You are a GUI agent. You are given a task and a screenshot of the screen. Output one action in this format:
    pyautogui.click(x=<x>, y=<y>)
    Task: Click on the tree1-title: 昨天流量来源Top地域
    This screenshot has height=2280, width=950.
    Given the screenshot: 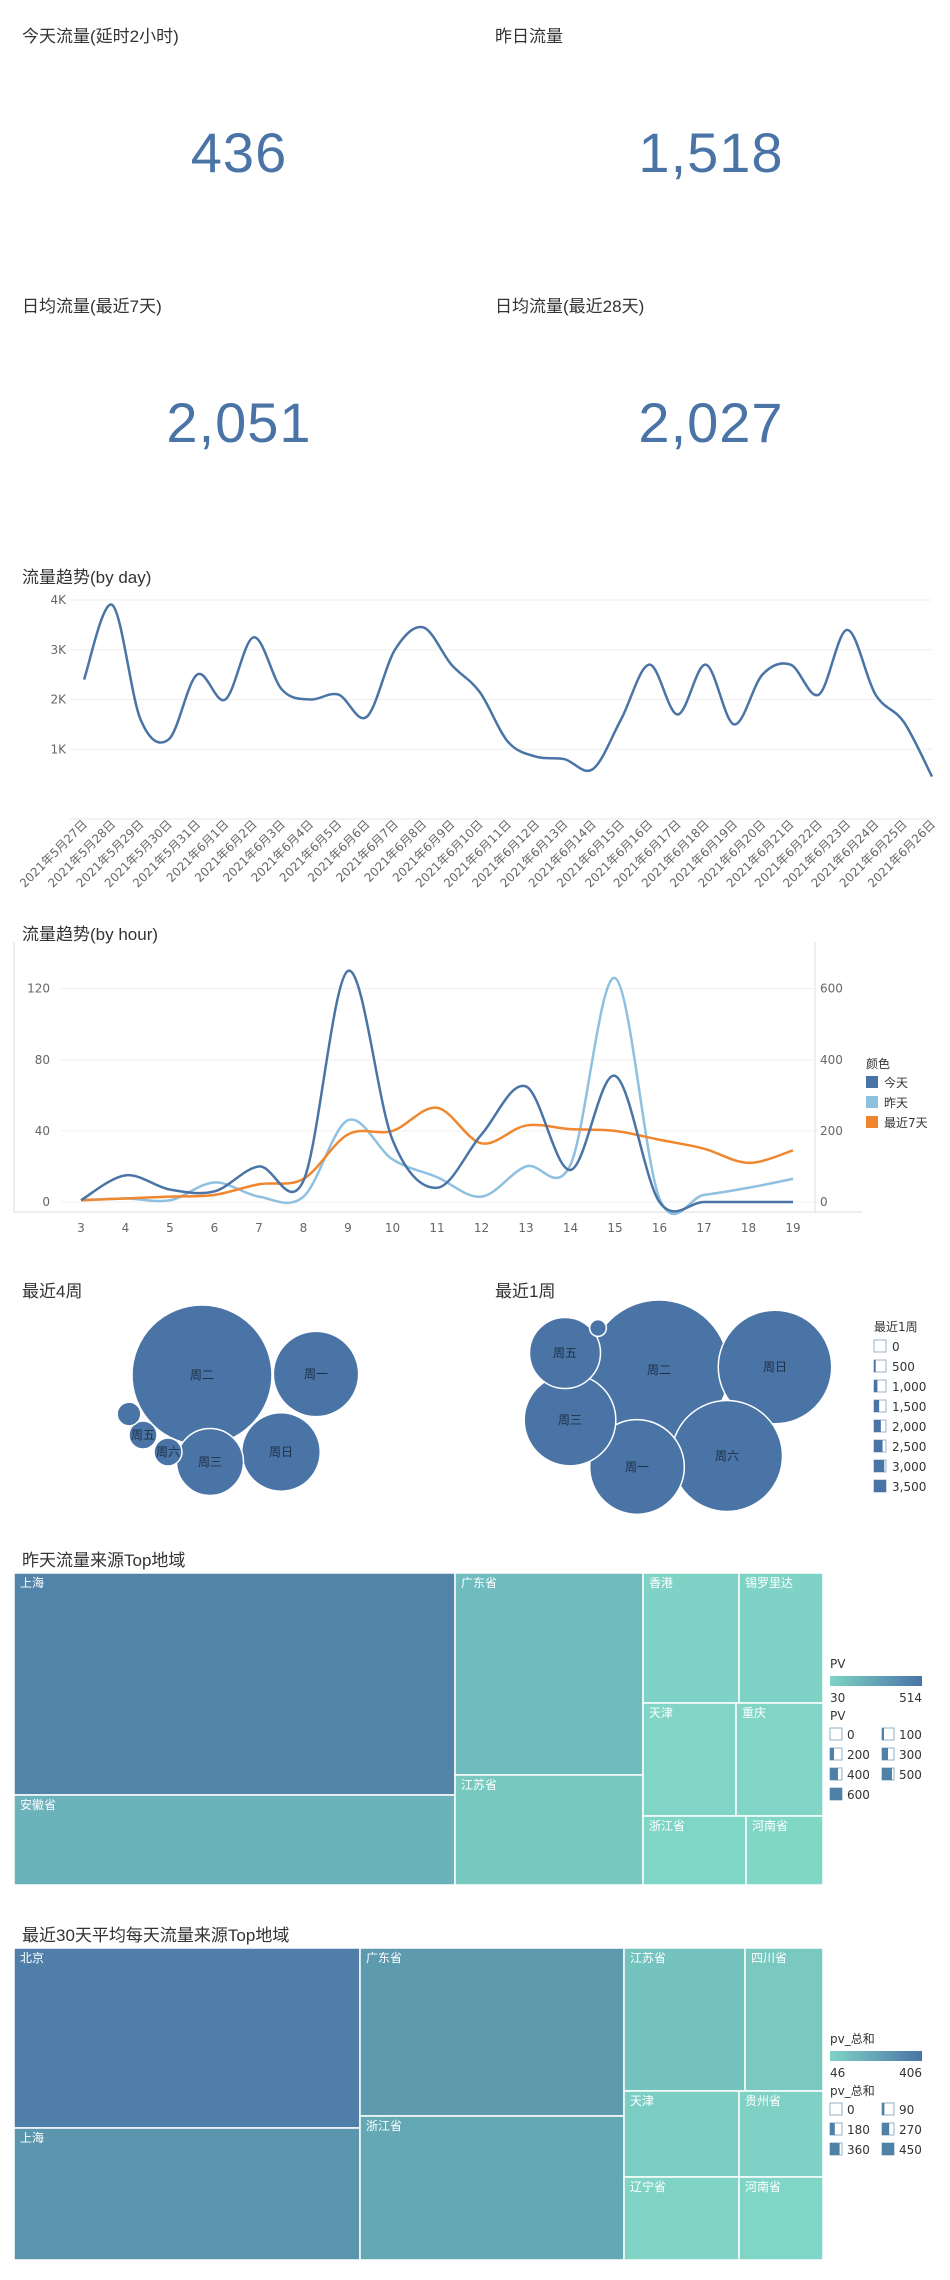 What is the action you would take?
    pyautogui.click(x=104, y=1560)
    